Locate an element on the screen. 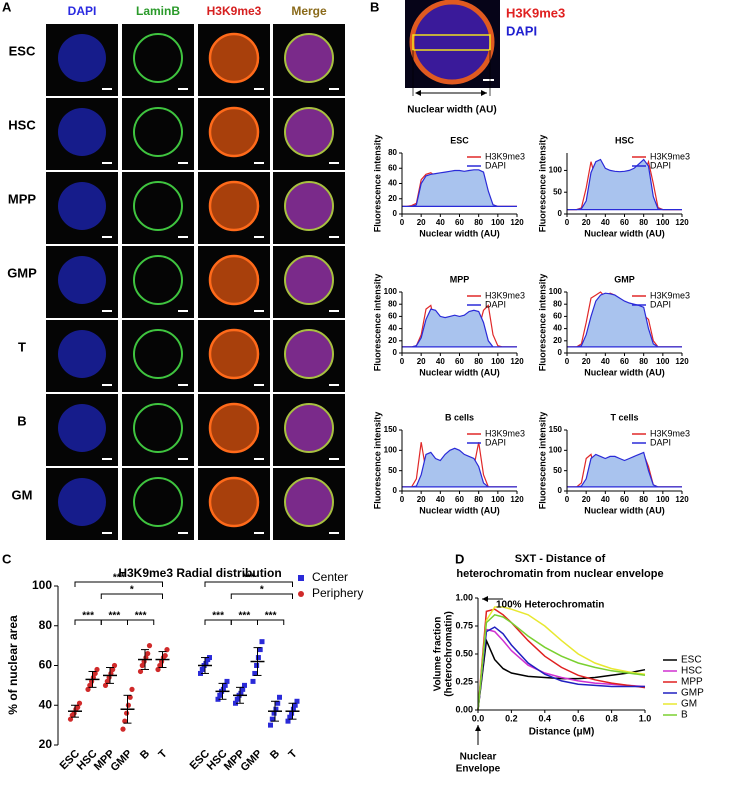 The height and width of the screenshot is (786, 729). legend-label: MPP is located at coordinates (692, 682).